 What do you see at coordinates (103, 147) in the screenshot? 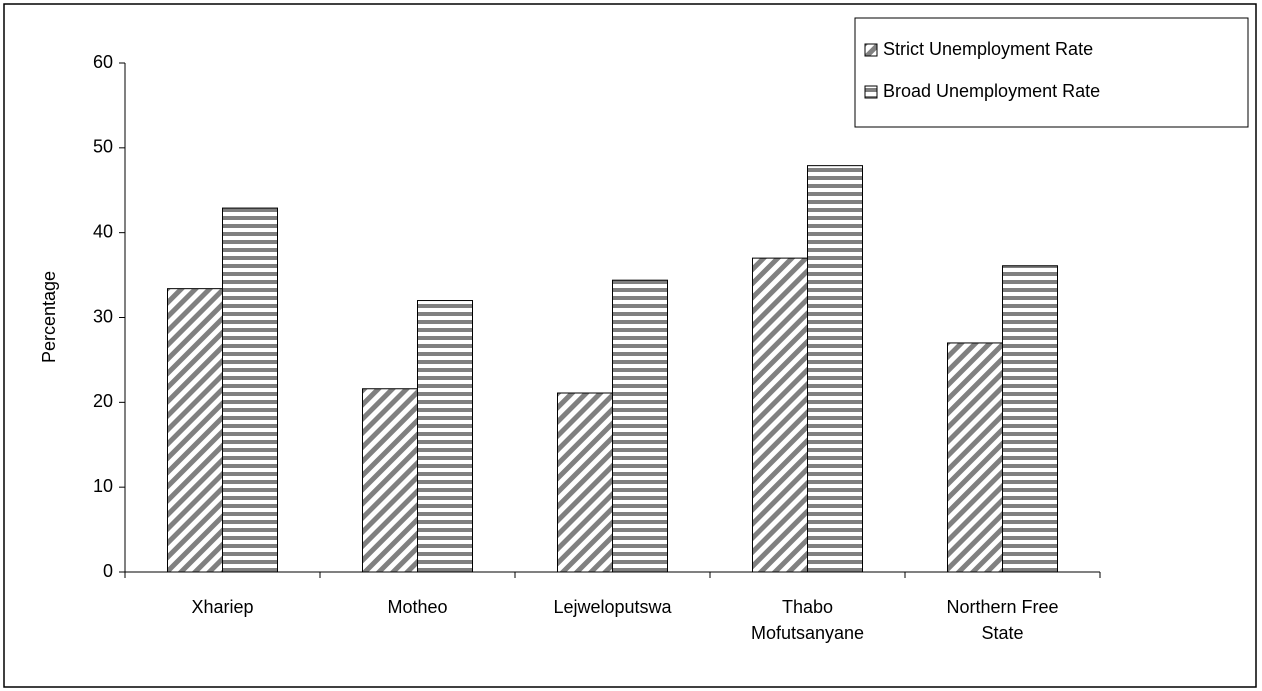
I see `y-tick-label: 50` at bounding box center [103, 147].